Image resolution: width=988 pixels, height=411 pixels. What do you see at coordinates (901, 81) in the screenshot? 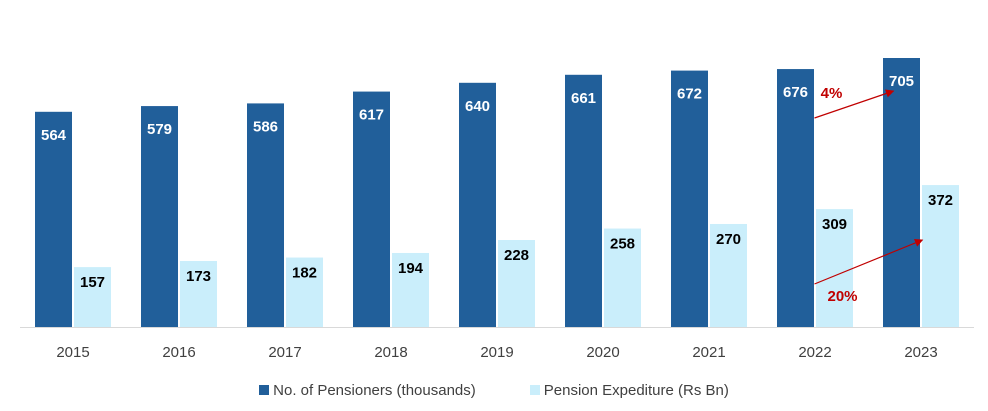
I see `data-label-pensioners-2023: 705` at bounding box center [901, 81].